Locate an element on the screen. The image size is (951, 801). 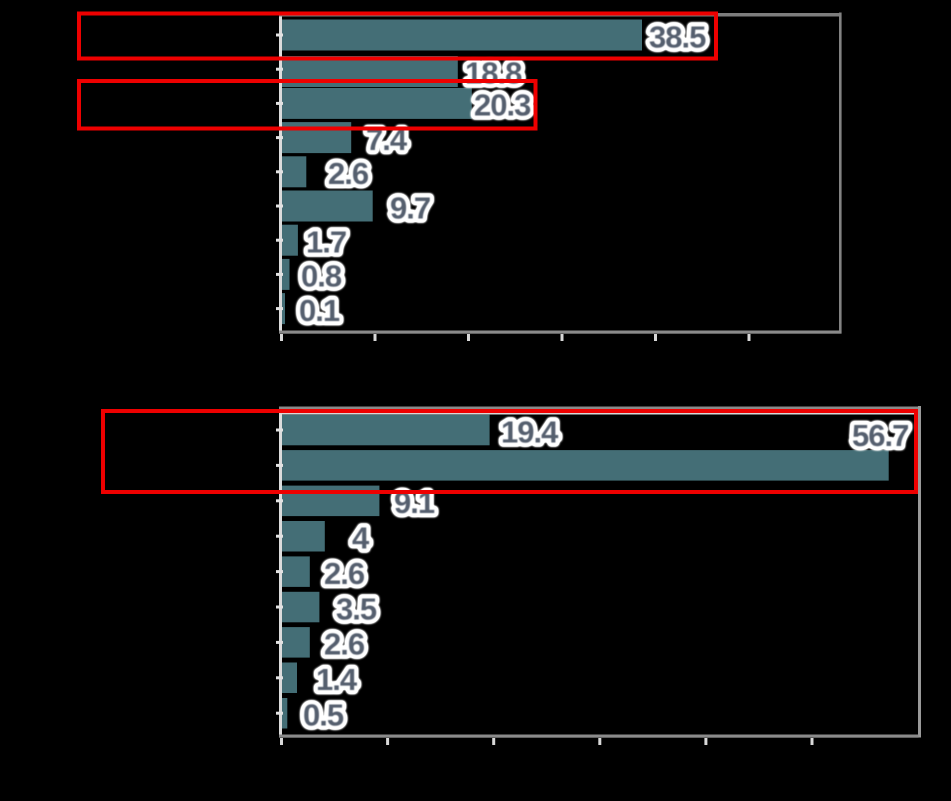
svg-text: 20.3 is located at coordinates (502, 105).